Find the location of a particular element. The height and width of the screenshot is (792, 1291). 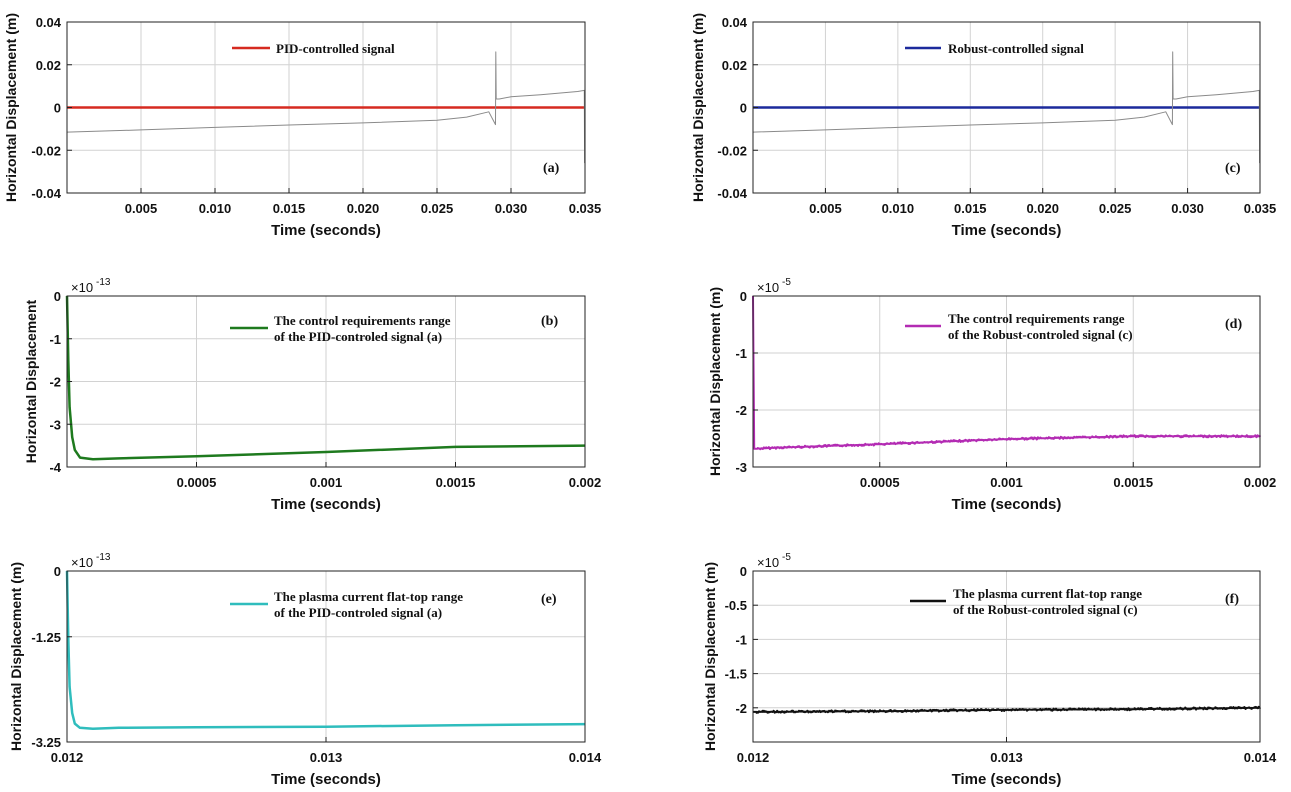

x-tick-label: 0.002 is located at coordinates (585, 482).